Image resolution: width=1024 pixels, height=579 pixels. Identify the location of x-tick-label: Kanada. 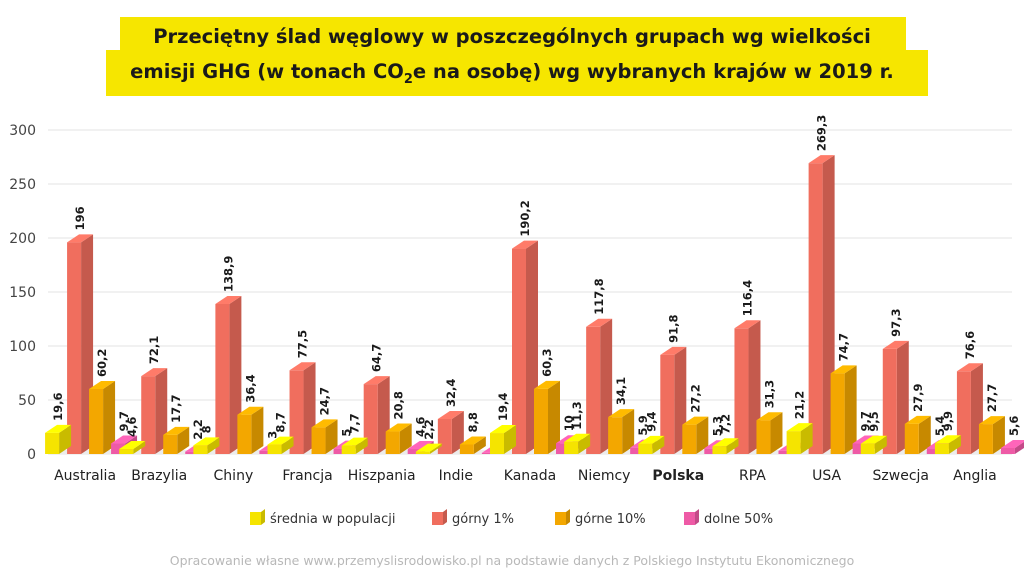
(530, 476).